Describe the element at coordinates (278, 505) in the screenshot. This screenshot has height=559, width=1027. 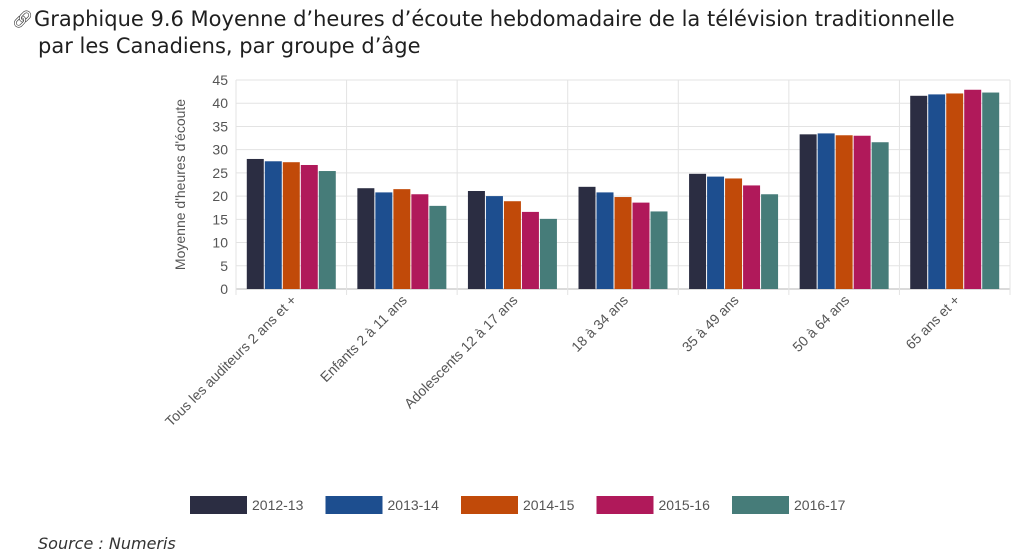
I see `legend-label: 2012-13` at that location.